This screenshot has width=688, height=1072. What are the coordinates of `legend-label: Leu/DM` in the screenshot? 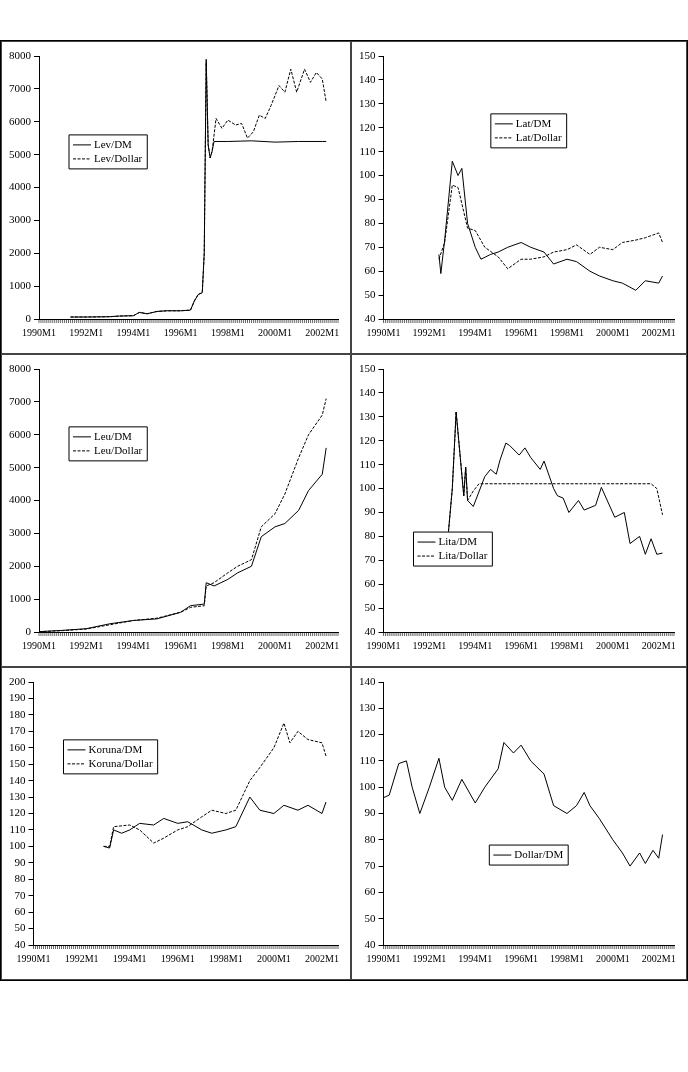 It's located at (113, 435).